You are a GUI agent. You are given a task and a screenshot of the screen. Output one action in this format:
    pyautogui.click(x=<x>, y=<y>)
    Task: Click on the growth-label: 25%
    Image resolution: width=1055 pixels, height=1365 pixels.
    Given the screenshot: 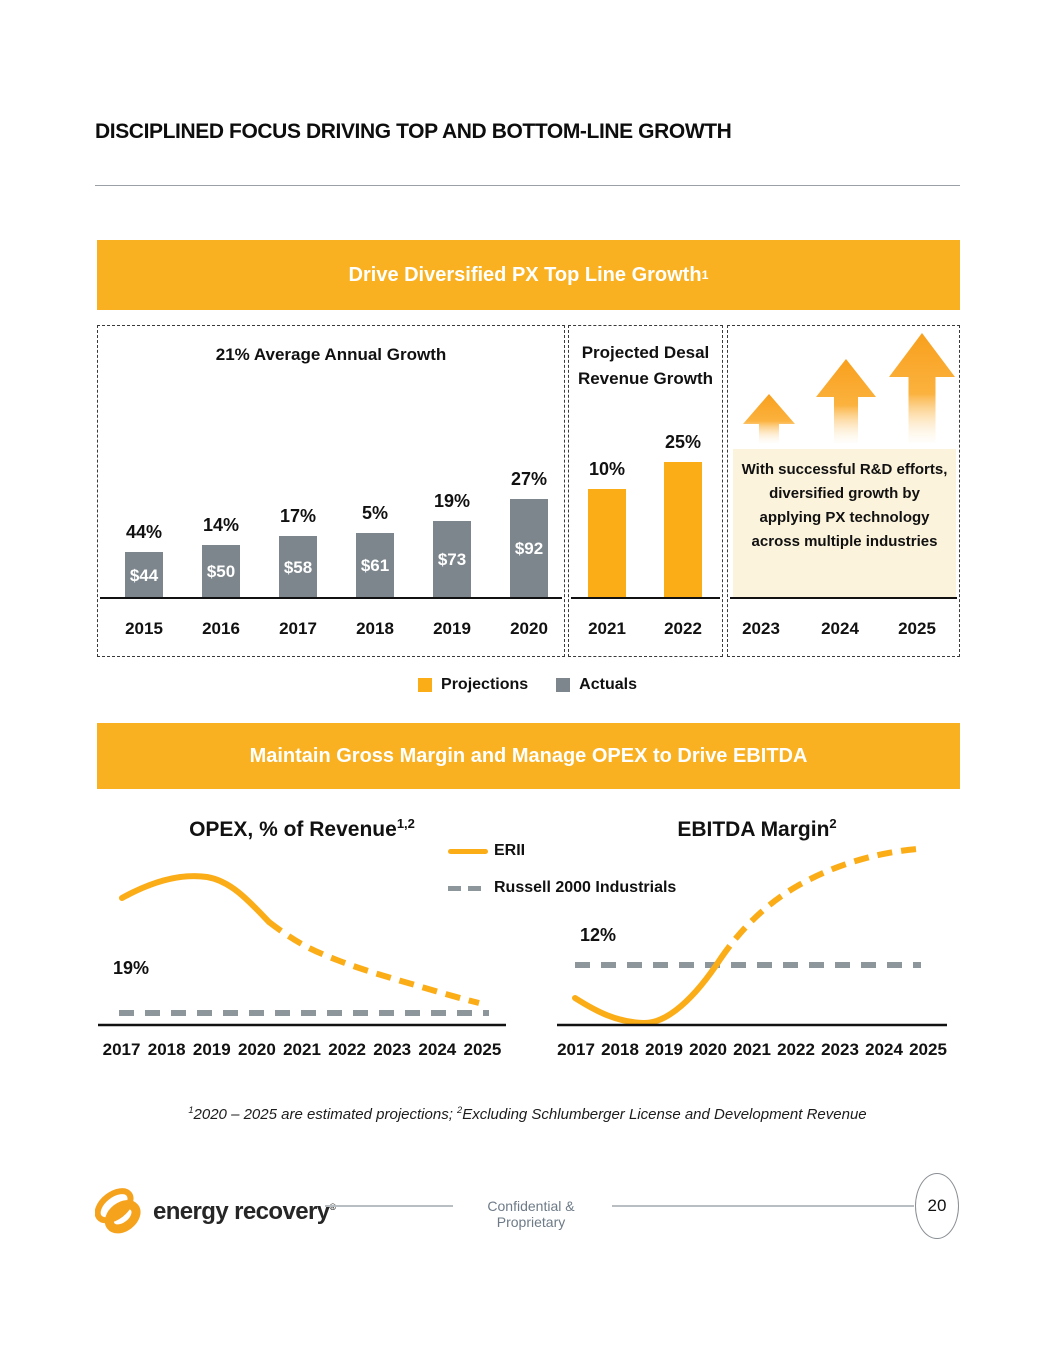 What is the action you would take?
    pyautogui.click(x=683, y=442)
    